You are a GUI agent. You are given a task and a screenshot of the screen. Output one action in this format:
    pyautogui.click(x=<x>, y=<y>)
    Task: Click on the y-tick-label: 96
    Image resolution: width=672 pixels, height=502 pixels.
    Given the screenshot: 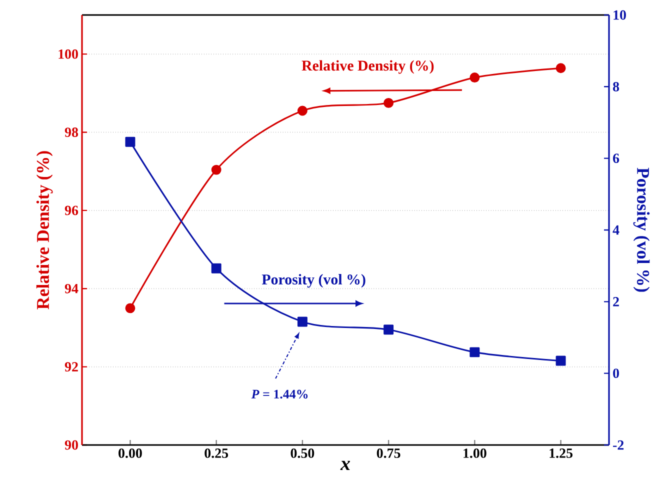 What is the action you would take?
    pyautogui.click(x=71, y=211)
    